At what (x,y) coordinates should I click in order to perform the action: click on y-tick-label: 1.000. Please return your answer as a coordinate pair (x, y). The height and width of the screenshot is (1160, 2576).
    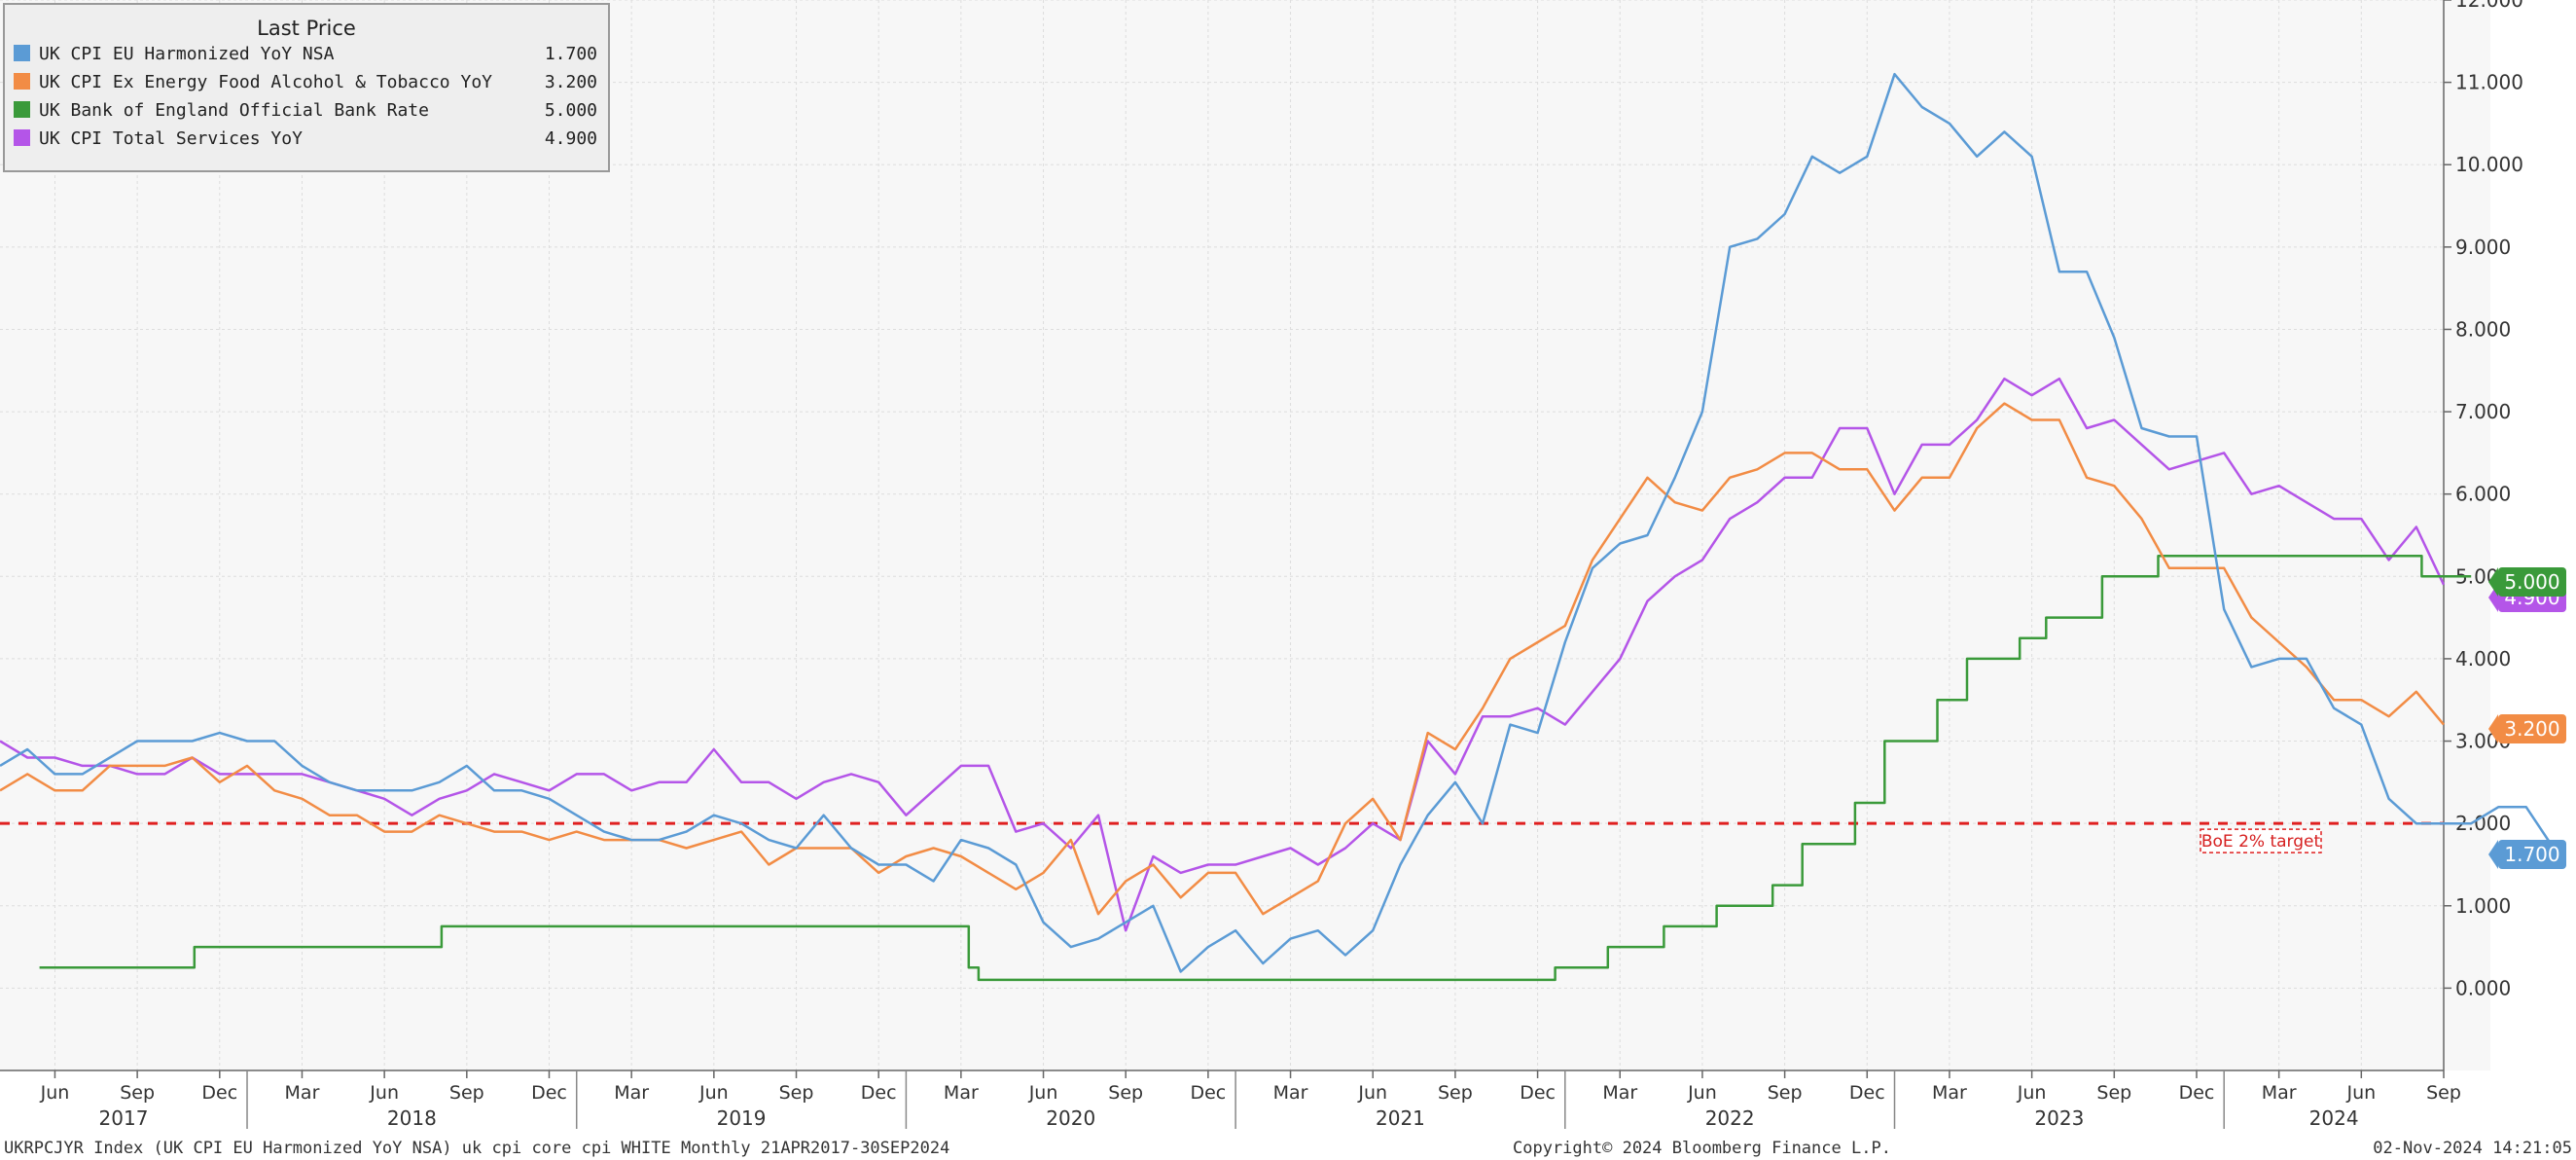
    Looking at the image, I should click on (2483, 906).